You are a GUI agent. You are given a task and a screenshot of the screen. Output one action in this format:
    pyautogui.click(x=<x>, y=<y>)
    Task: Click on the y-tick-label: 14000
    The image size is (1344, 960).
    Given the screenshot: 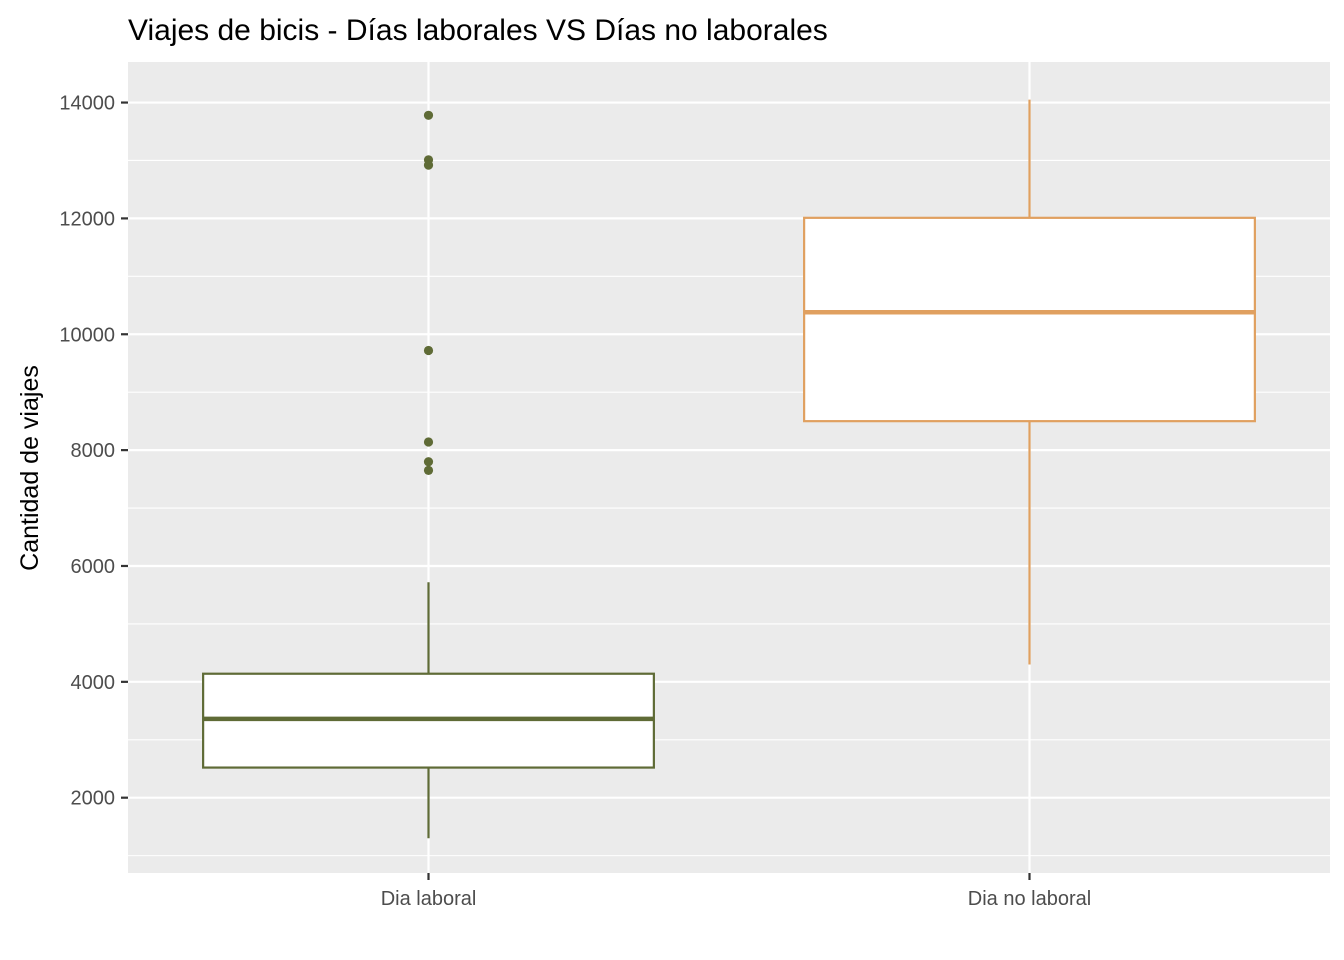 What is the action you would take?
    pyautogui.click(x=87, y=104)
    